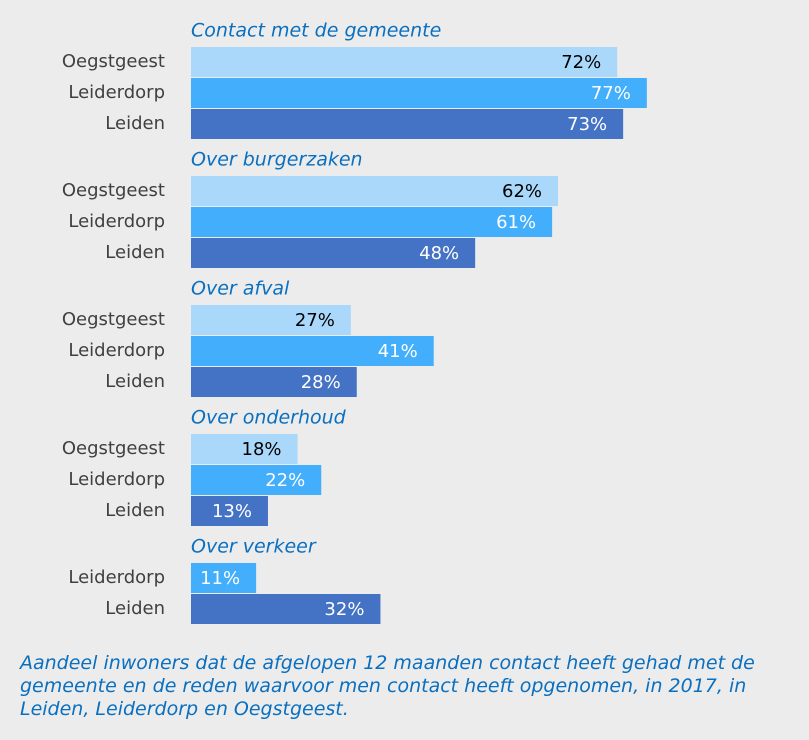  Describe the element at coordinates (269, 418) in the screenshot. I see `group-title: Over onderhoud` at that location.